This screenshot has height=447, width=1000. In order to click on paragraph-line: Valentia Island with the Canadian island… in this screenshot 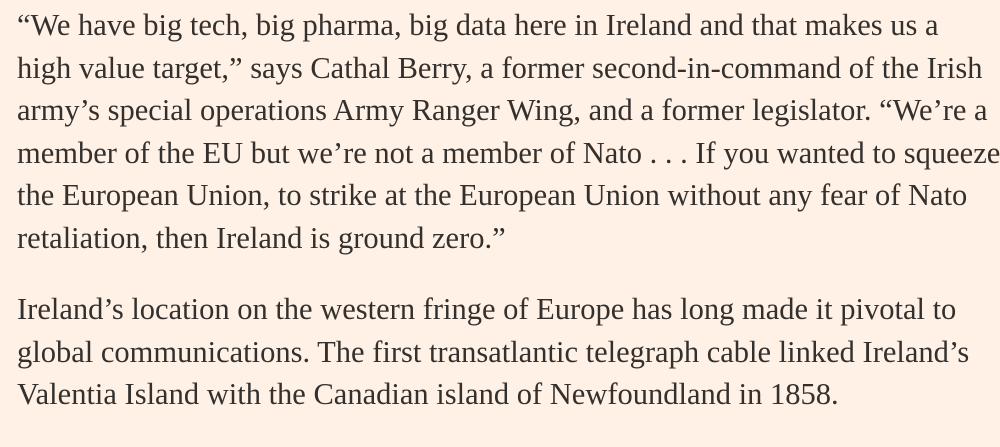, I will do `click(428, 394)`.